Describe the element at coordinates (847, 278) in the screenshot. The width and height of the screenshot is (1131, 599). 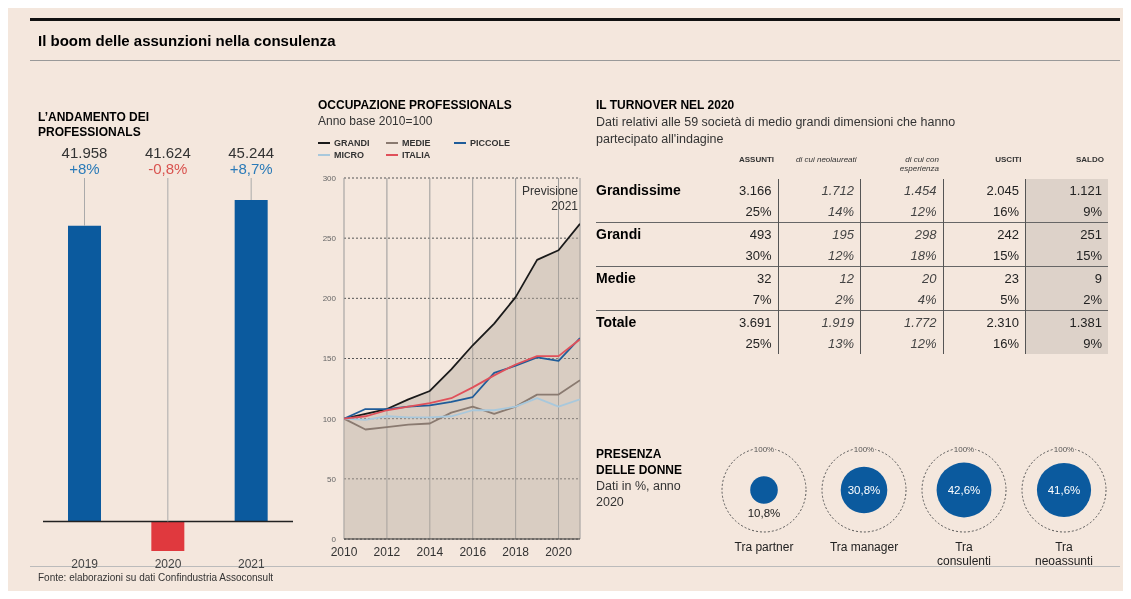
I see `text: 12` at that location.